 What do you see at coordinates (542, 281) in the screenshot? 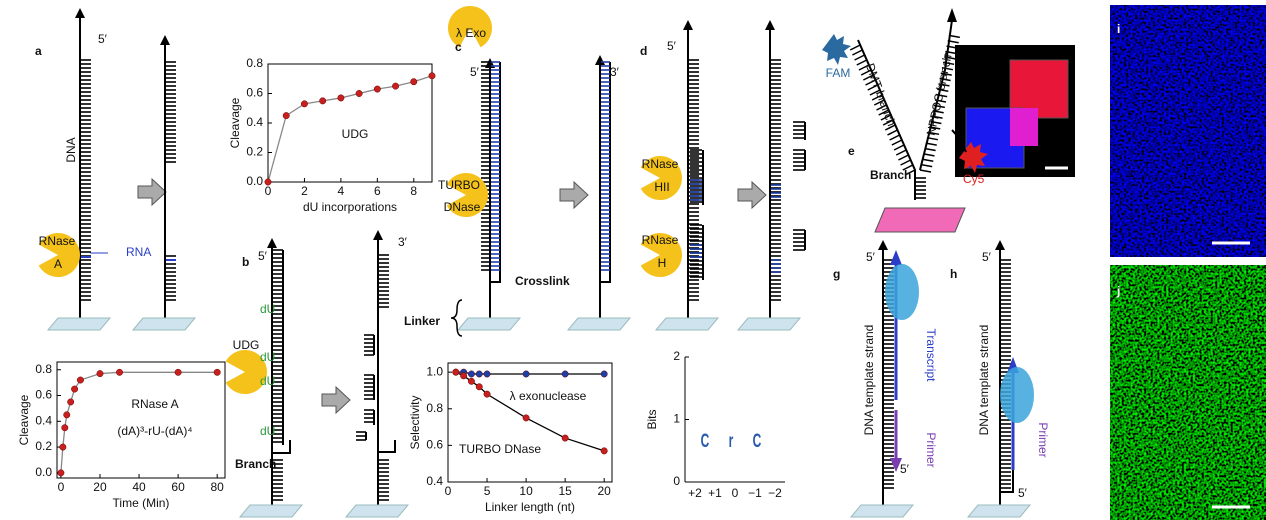
I see `label: Crosslink` at bounding box center [542, 281].